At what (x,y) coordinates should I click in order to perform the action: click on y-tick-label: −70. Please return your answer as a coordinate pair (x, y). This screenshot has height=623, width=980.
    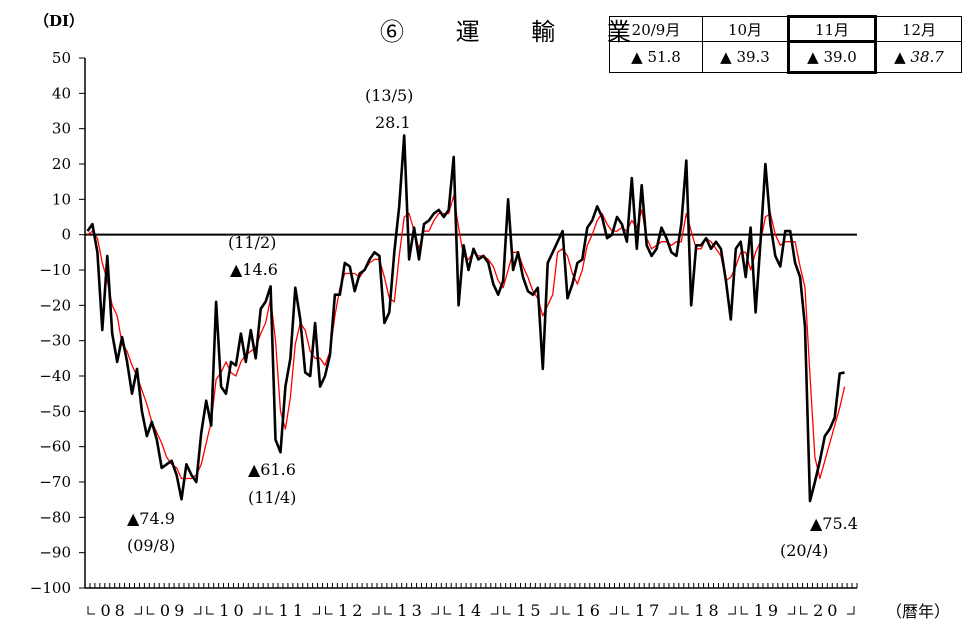
    Looking at the image, I should click on (55, 482).